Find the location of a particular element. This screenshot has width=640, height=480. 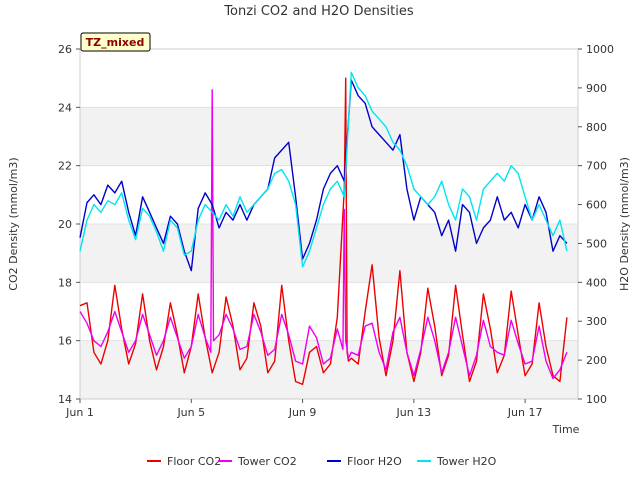

y-left-tick-label: 24 is located at coordinates (65, 107).